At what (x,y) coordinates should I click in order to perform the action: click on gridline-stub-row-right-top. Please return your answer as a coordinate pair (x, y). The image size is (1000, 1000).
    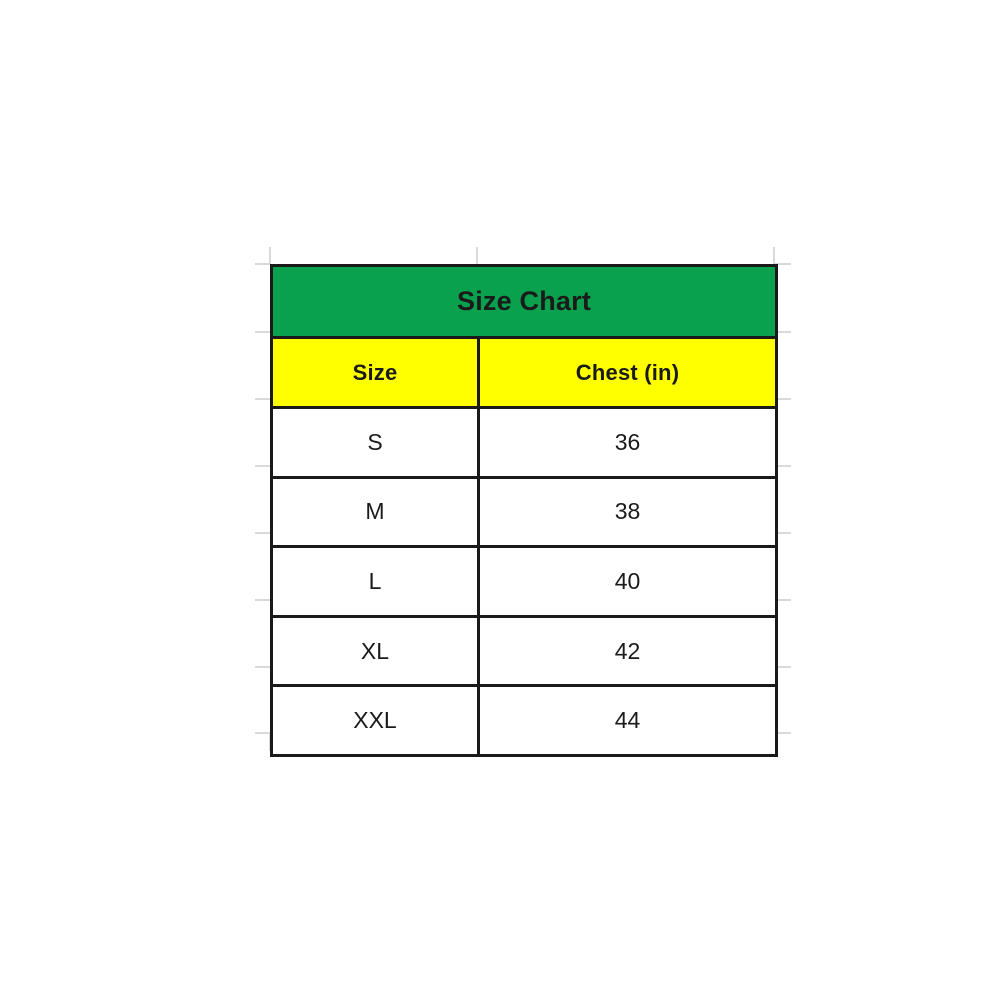
    Looking at the image, I should click on (783, 264).